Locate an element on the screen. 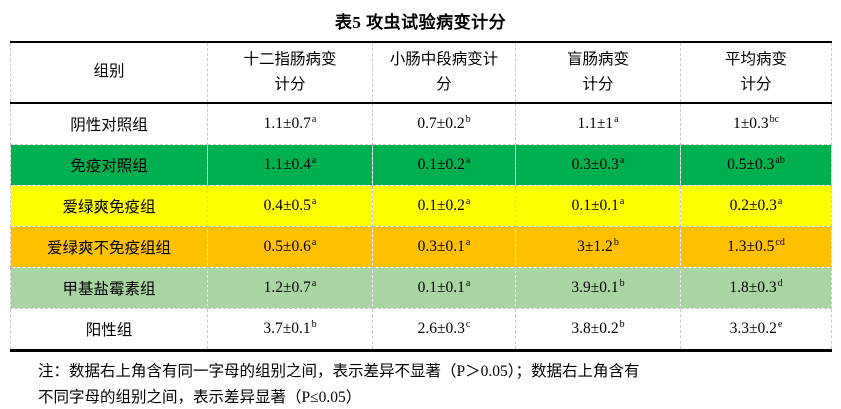  score-cell: 0.5±0.3ab is located at coordinates (756, 165).